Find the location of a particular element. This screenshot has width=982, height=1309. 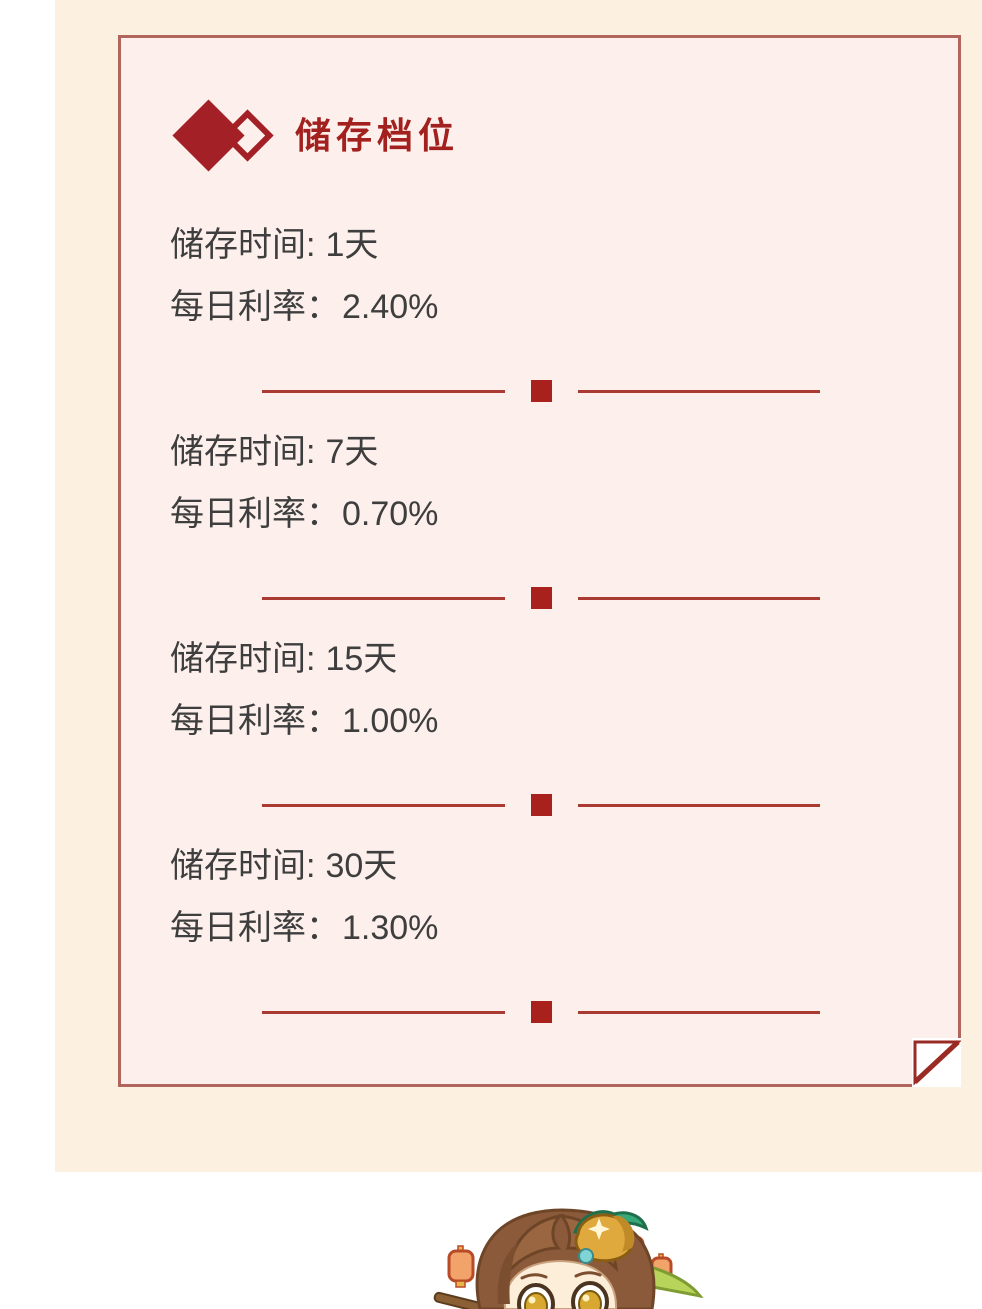

hair-ornament is located at coordinates (610, 1237).